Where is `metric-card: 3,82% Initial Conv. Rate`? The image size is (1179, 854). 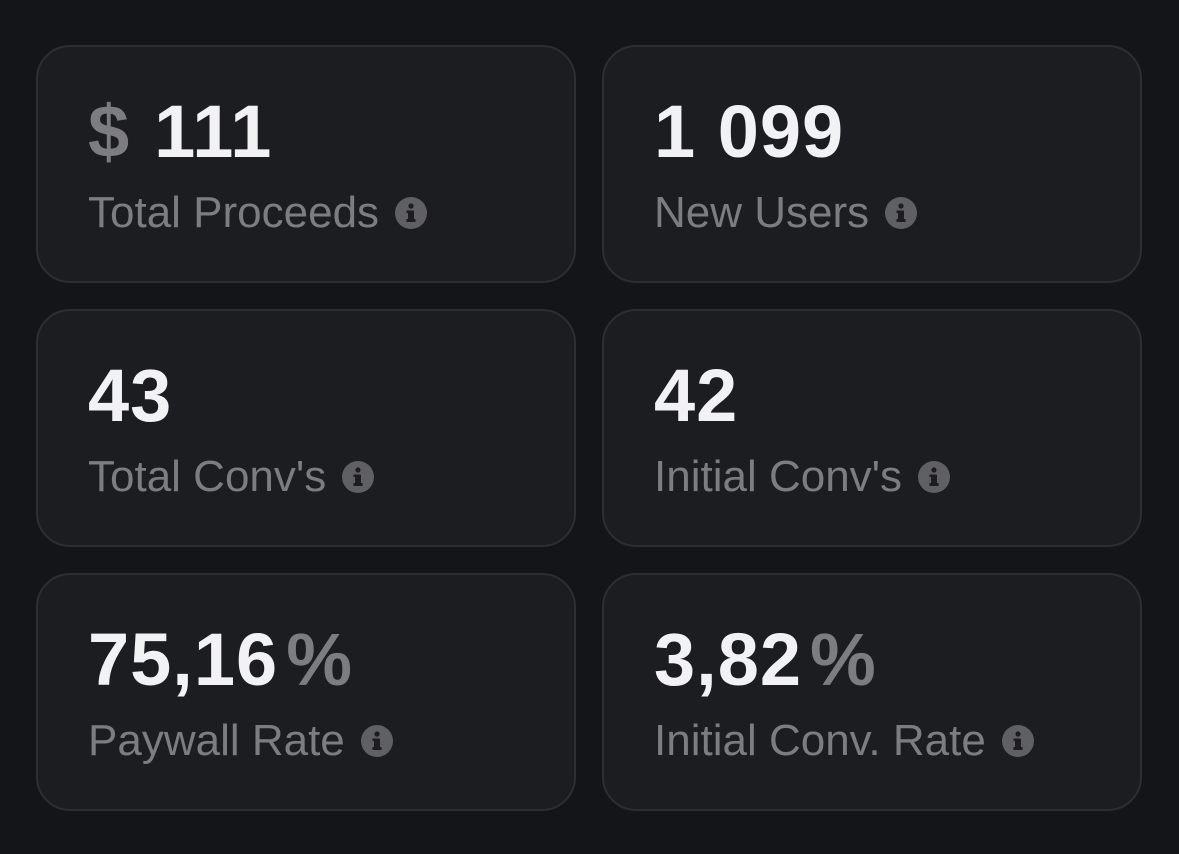 metric-card: 3,82% Initial Conv. Rate is located at coordinates (872, 692).